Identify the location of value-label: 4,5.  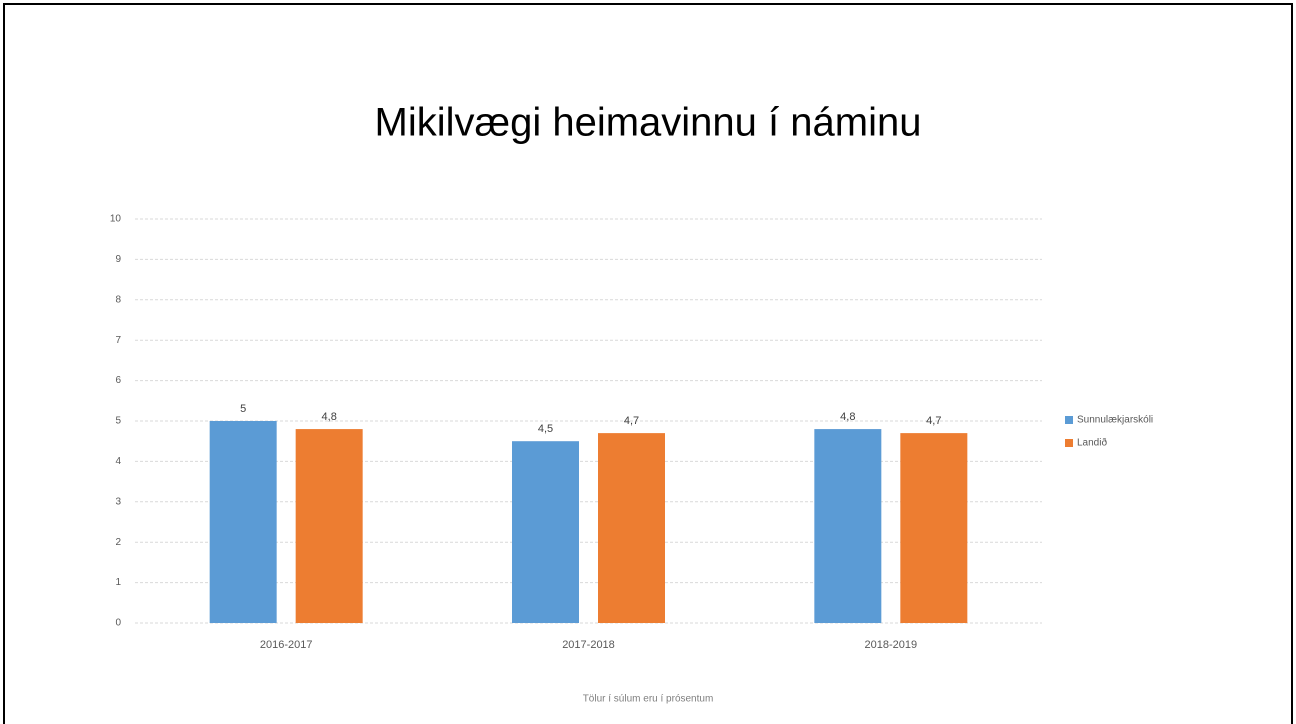
(545, 429).